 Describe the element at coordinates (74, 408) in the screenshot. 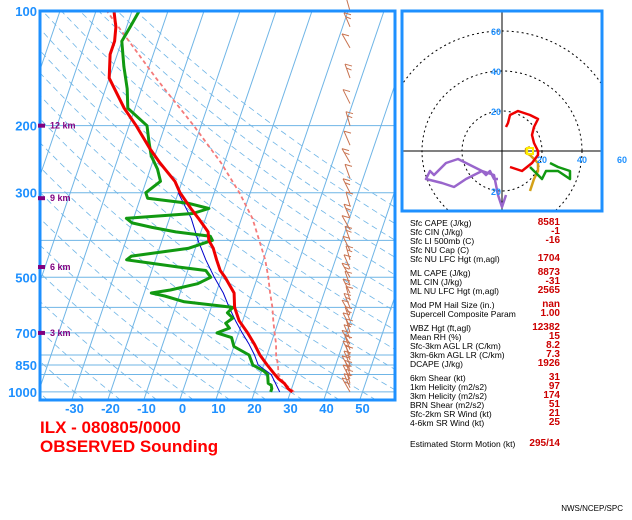

I see `temperature-tick-label: -30` at that location.